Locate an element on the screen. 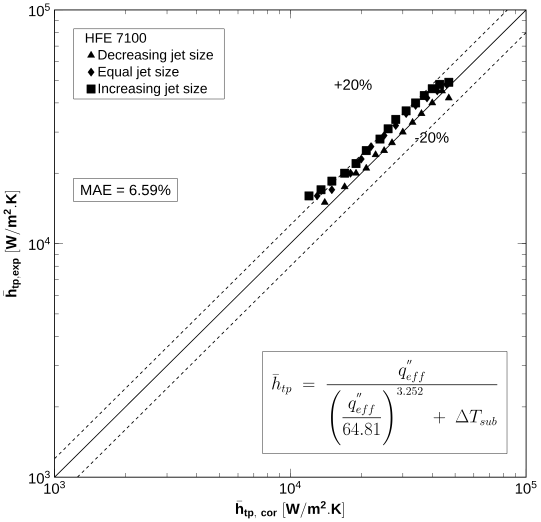 This screenshot has height=522, width=541. annotation: +20% is located at coordinates (353, 84).